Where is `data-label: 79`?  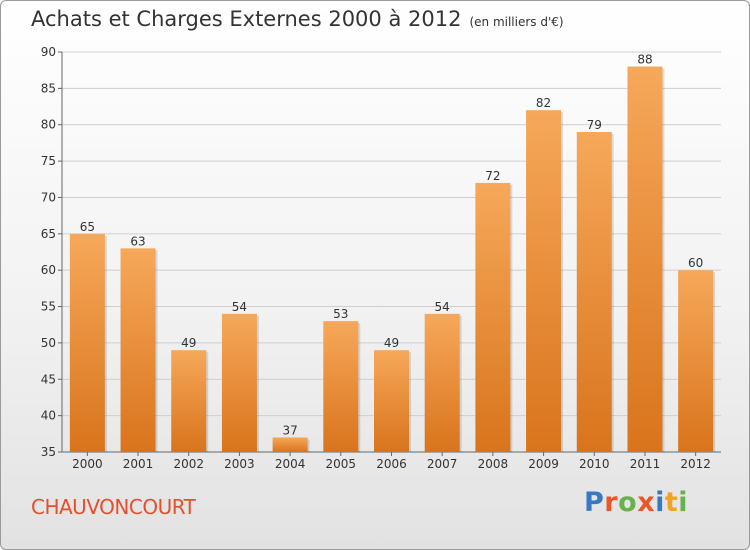
data-label: 79 is located at coordinates (594, 125).